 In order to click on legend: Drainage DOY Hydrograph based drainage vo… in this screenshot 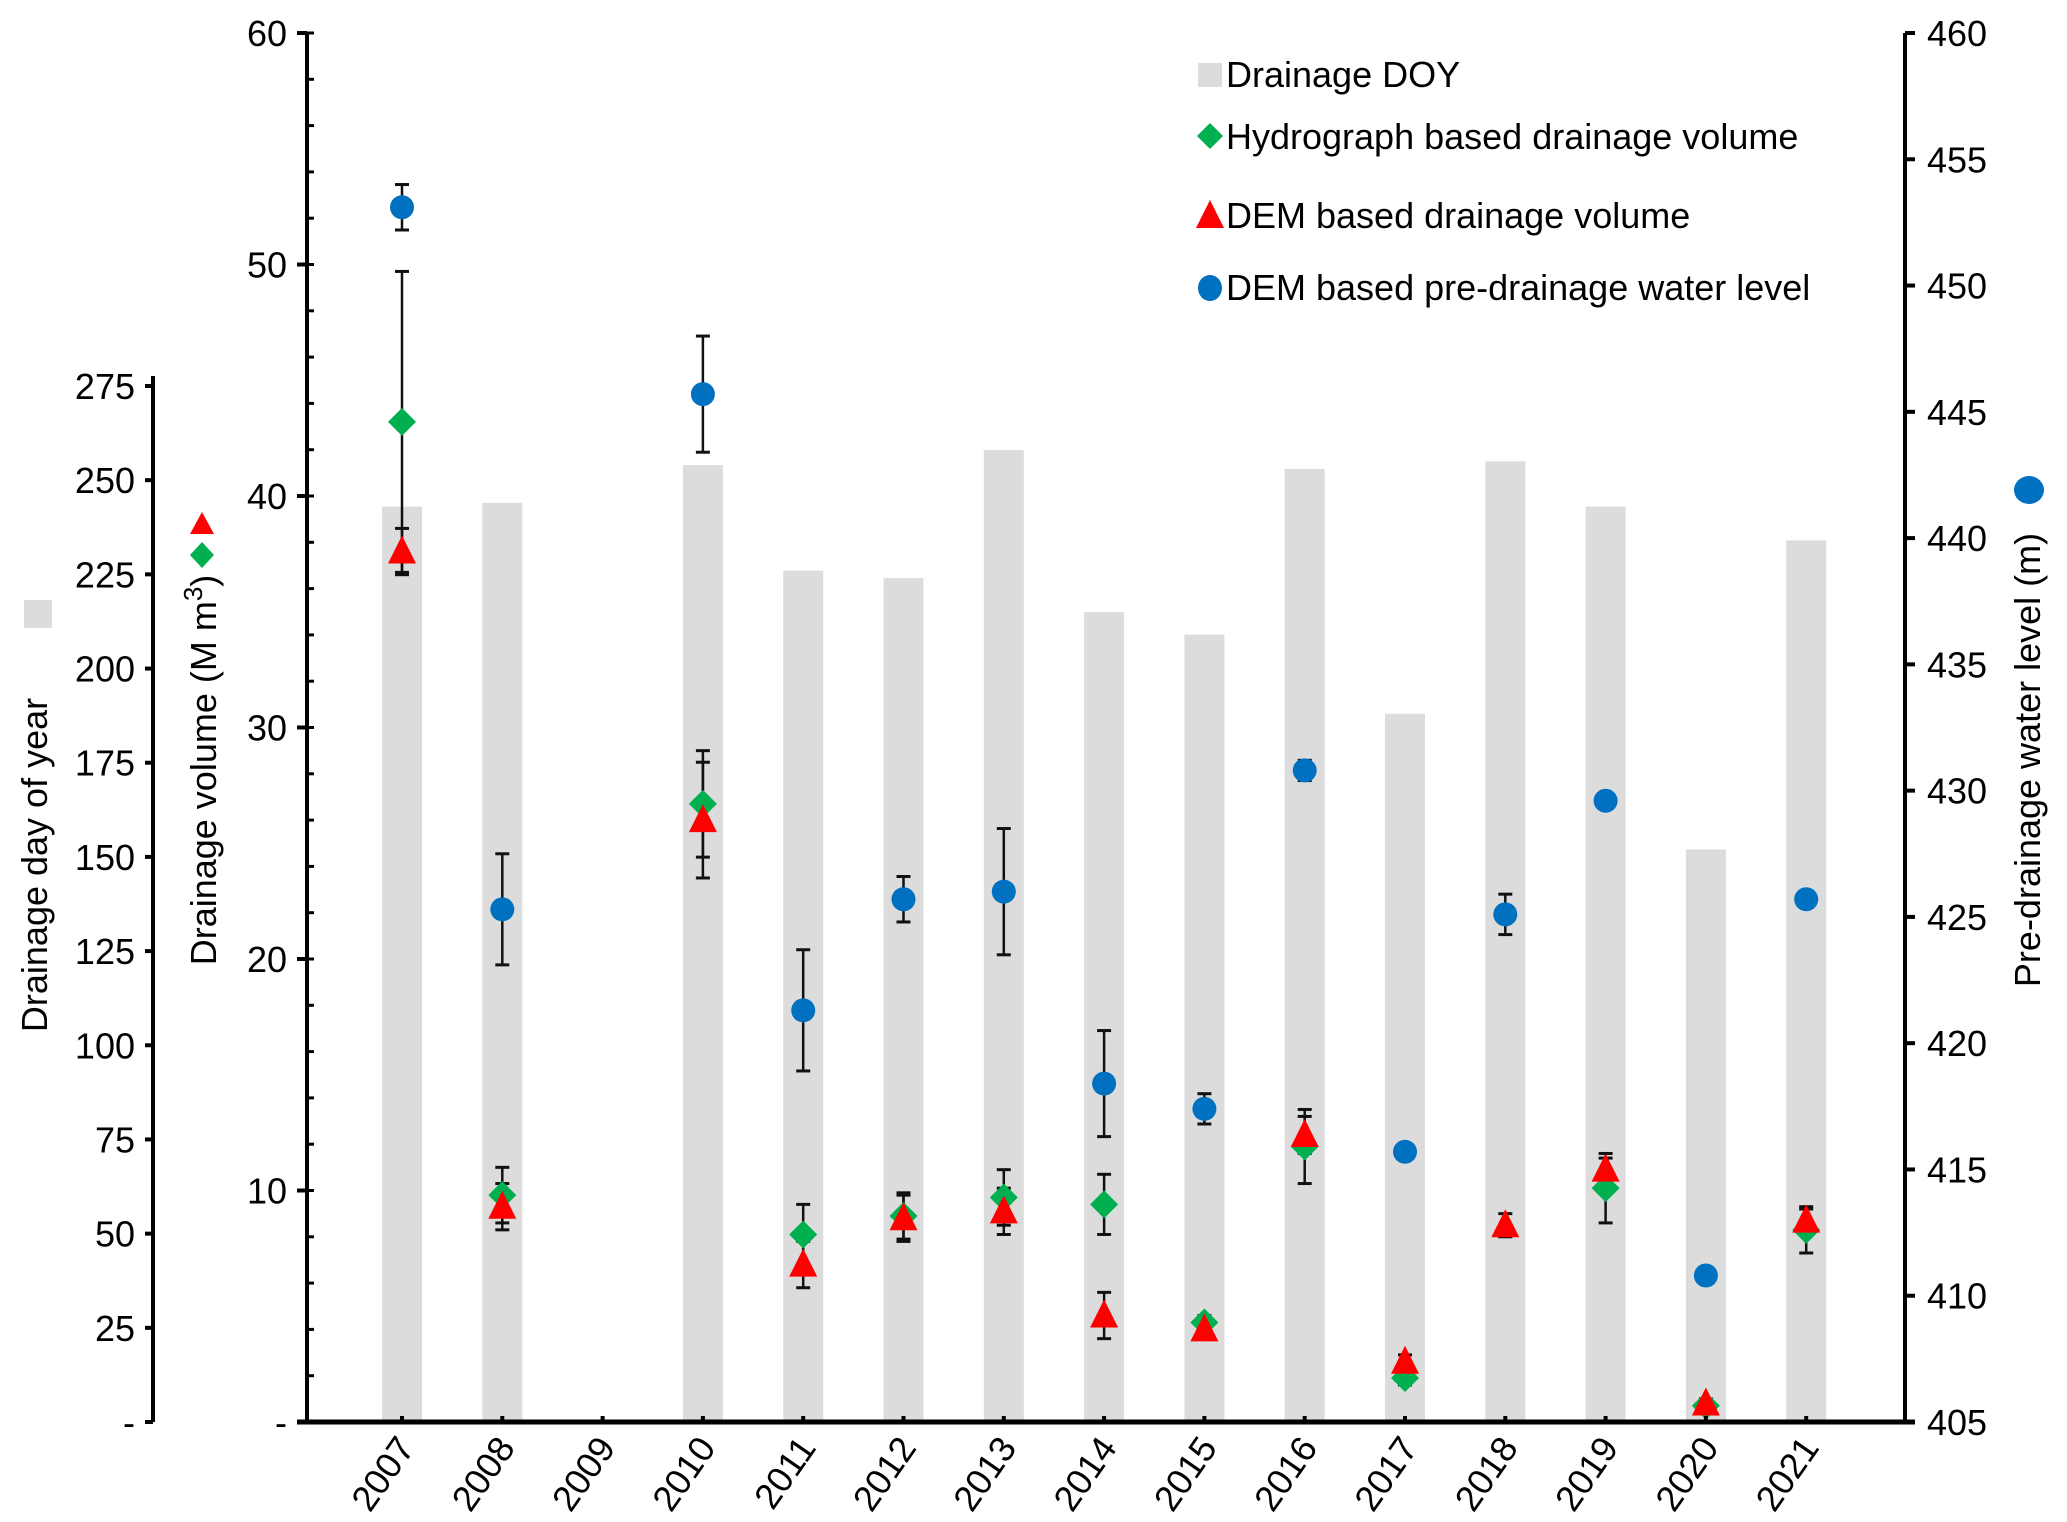, I will do `click(1503, 181)`.